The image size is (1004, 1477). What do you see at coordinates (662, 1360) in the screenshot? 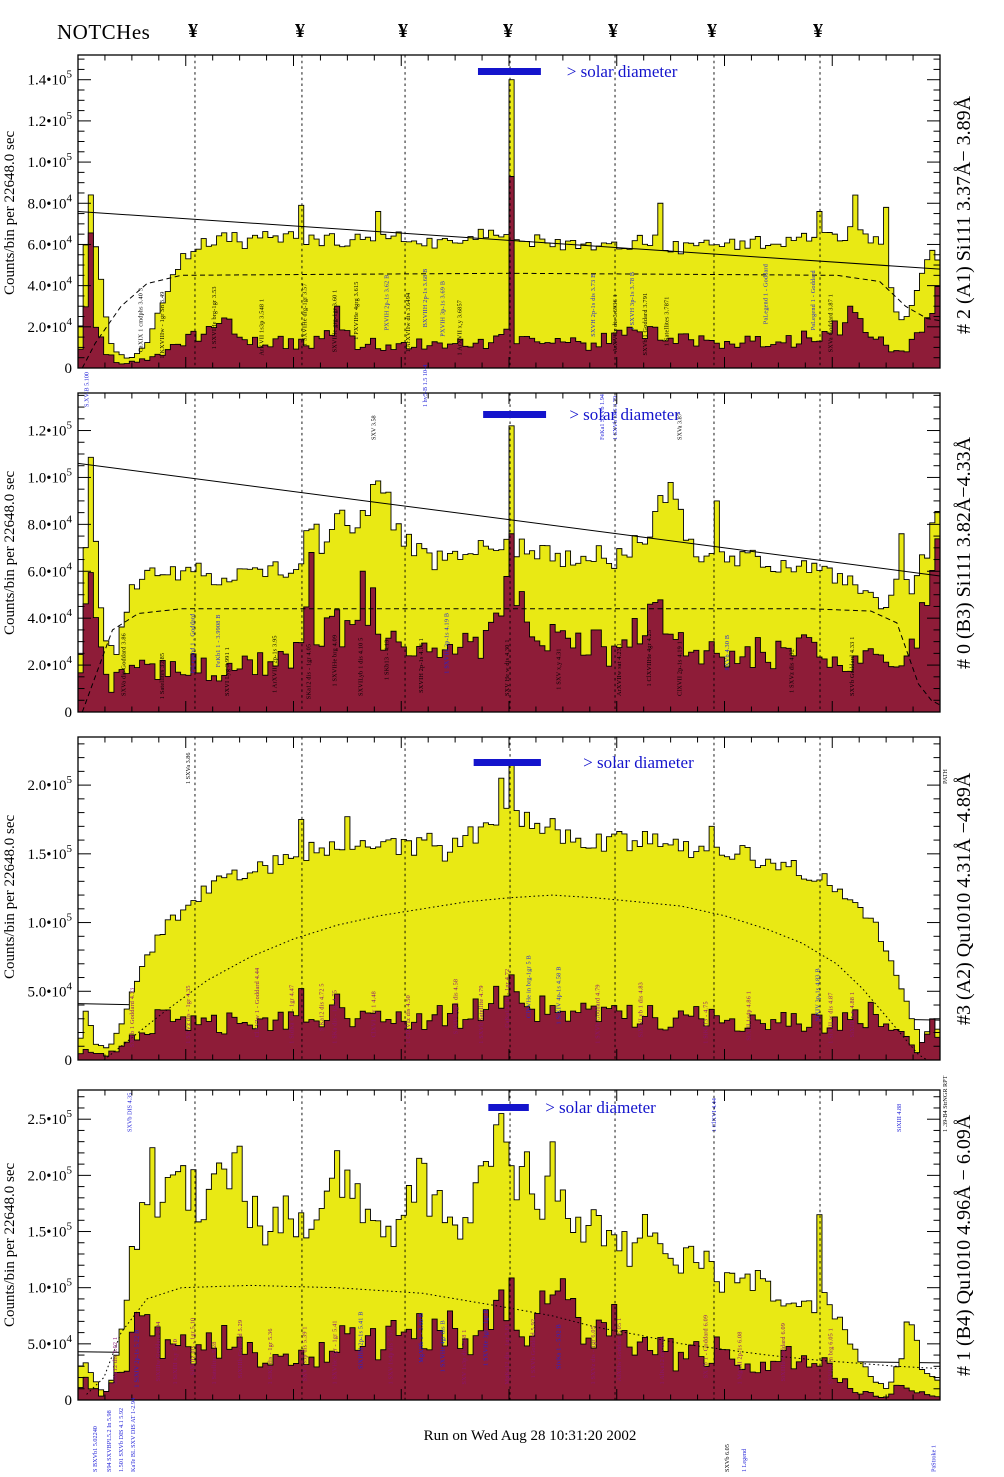
I see `line-id-label: 1 AlKa12 dis 6.06` at bounding box center [662, 1360].